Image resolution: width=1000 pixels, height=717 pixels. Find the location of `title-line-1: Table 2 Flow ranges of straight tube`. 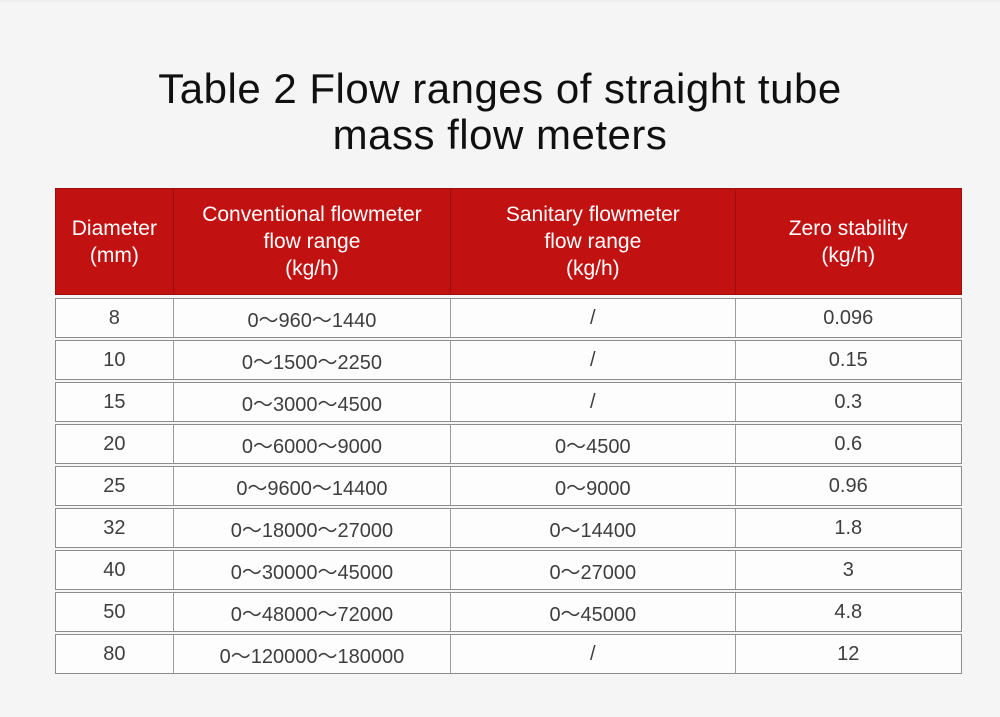

title-line-1: Table 2 Flow ranges of straight tube is located at coordinates (500, 88).